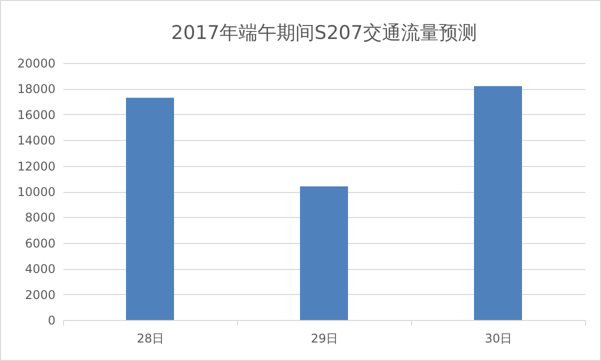 Image resolution: width=601 pixels, height=361 pixels. What do you see at coordinates (324, 339) in the screenshot?
I see `x-tick-label: 29日` at bounding box center [324, 339].